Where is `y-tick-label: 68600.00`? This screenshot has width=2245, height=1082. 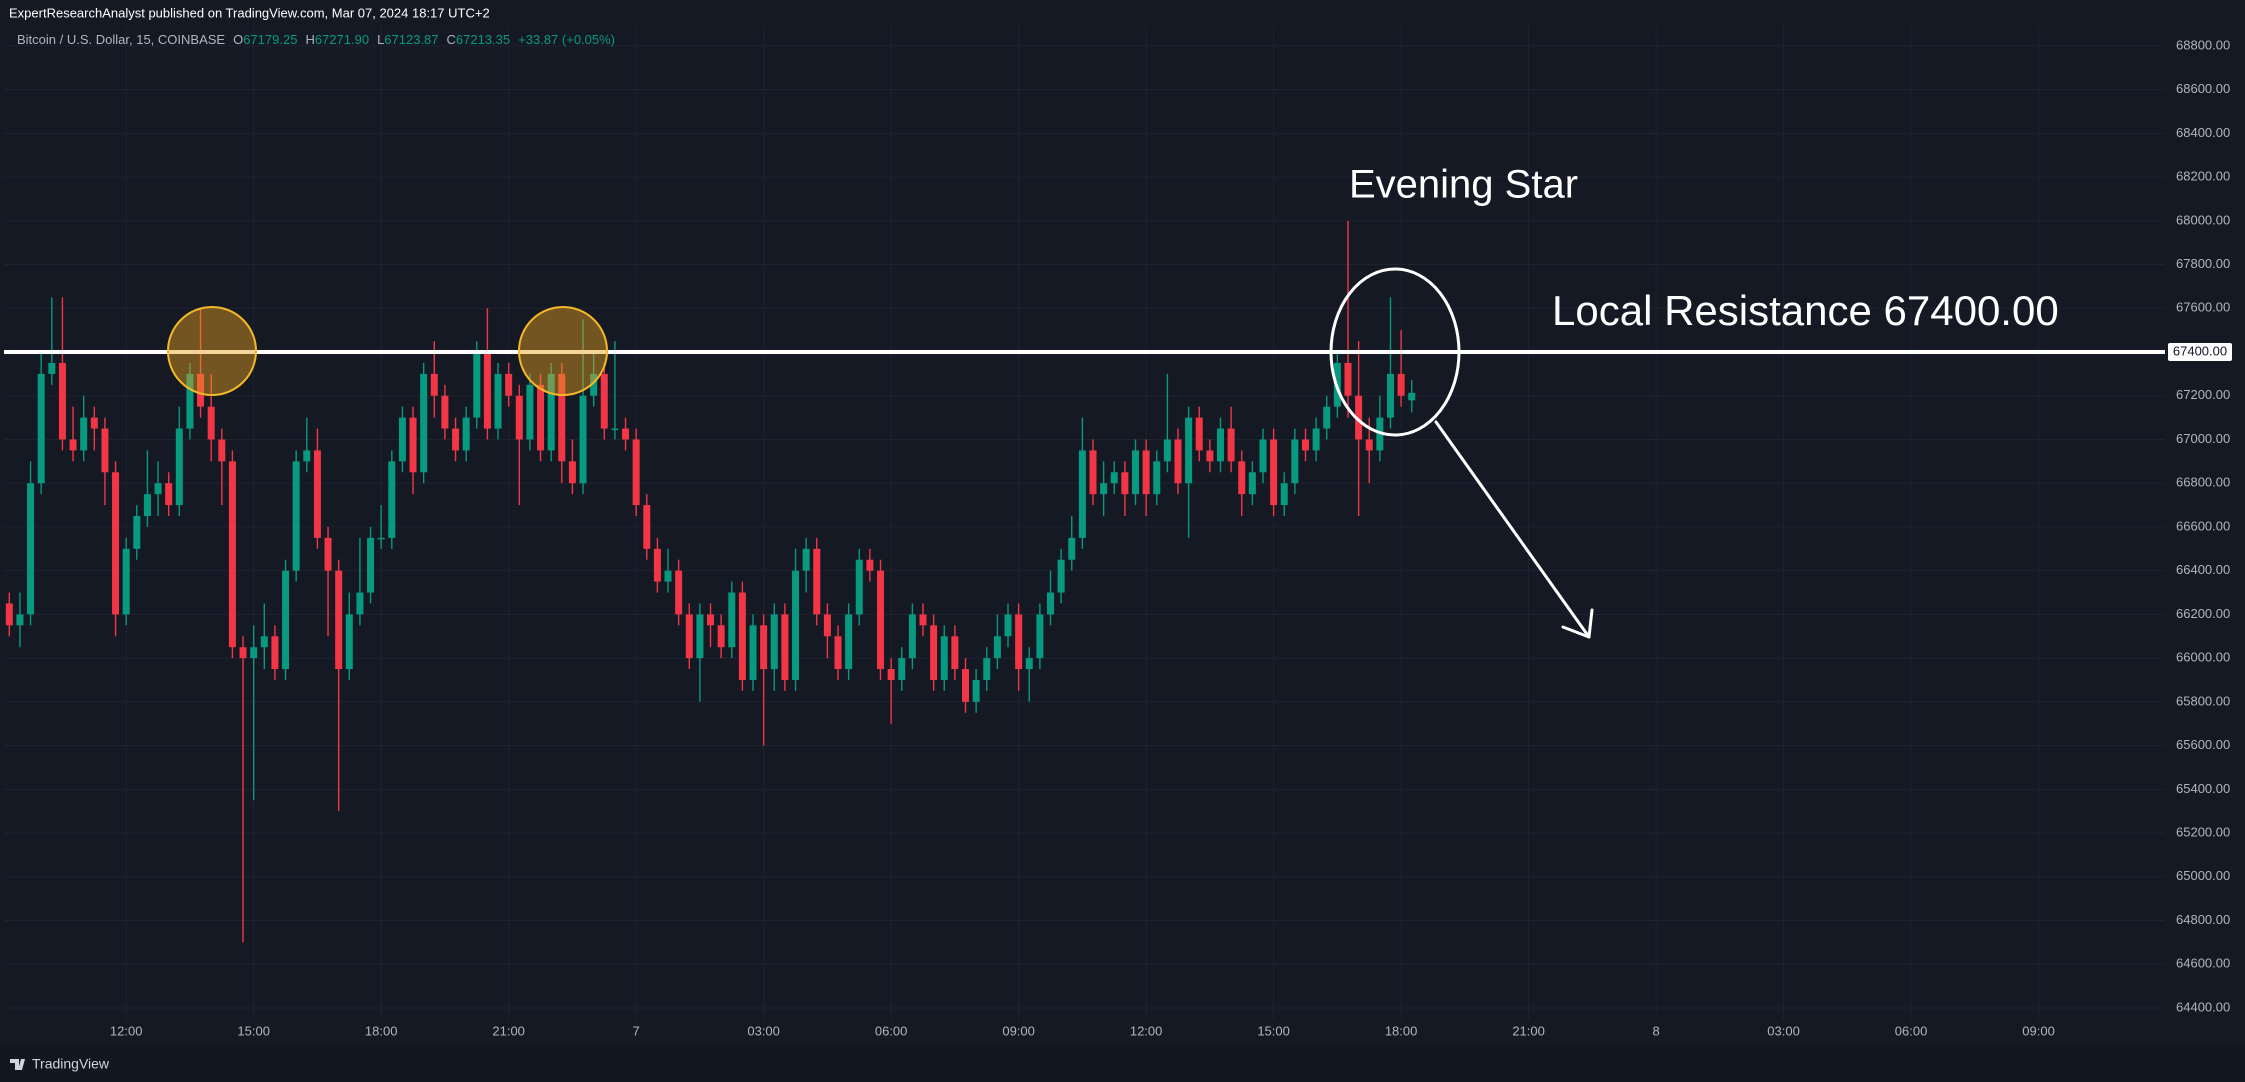 y-tick-label: 68600.00 is located at coordinates (2203, 88).